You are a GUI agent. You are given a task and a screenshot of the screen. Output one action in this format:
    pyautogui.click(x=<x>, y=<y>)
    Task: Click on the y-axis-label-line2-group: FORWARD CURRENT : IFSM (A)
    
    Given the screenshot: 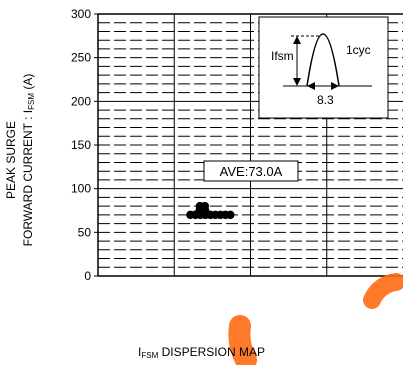 What is the action you would take?
    pyautogui.click(x=28, y=160)
    